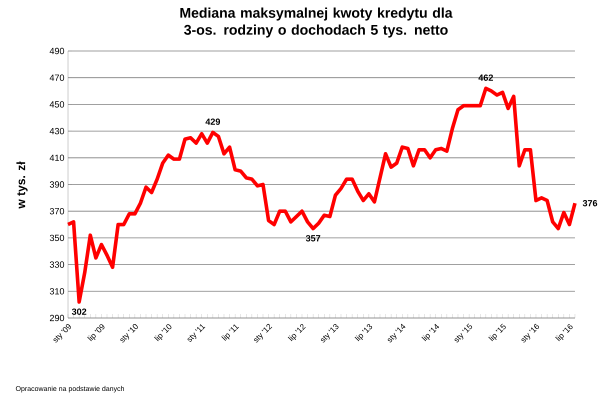 The image size is (606, 410). What do you see at coordinates (397, 333) in the screenshot?
I see `x-tick-label: sty '14` at bounding box center [397, 333].